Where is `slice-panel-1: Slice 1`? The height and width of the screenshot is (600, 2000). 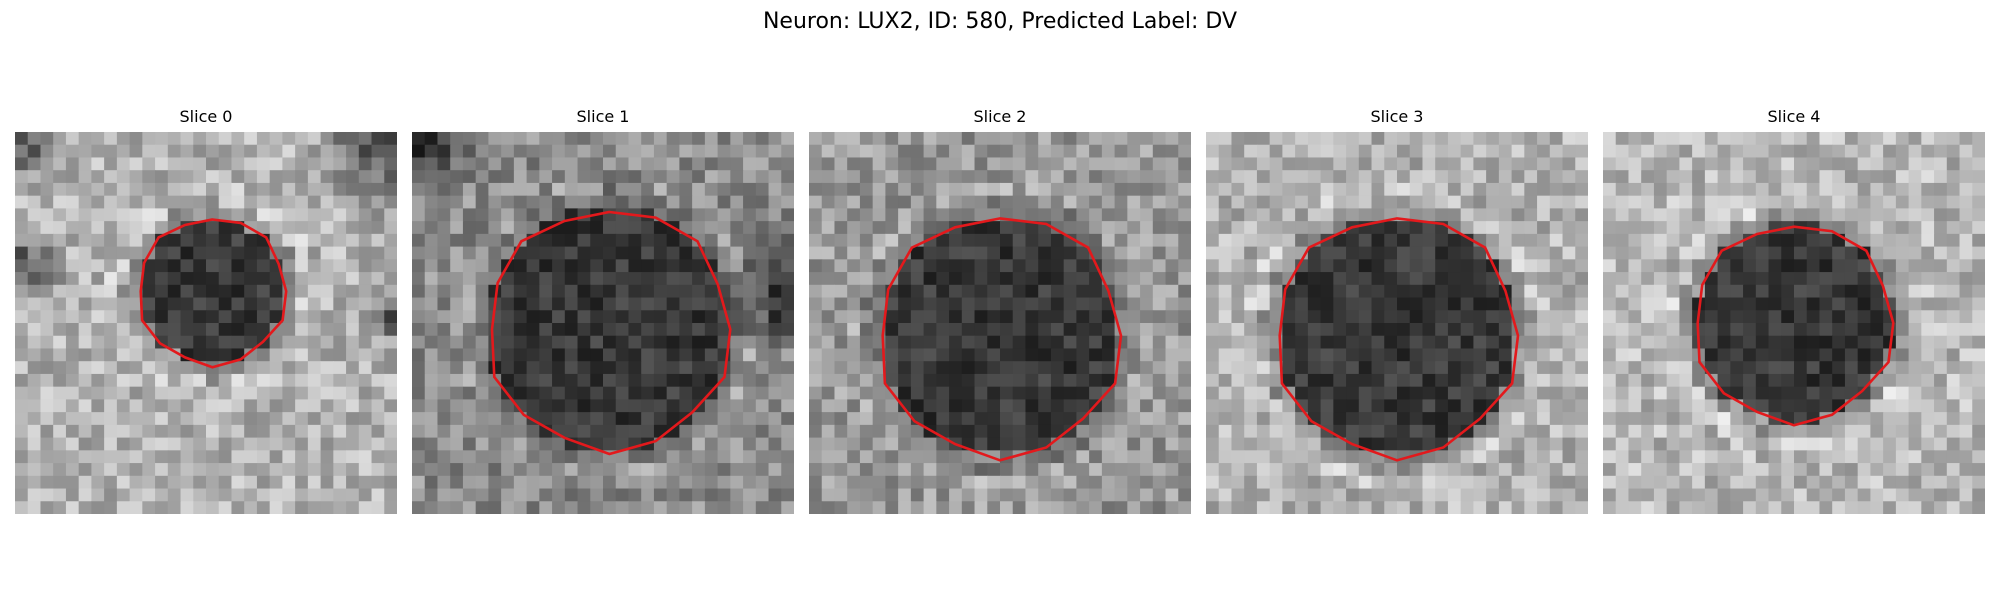
slice-panel-1: Slice 1 is located at coordinates (603, 310).